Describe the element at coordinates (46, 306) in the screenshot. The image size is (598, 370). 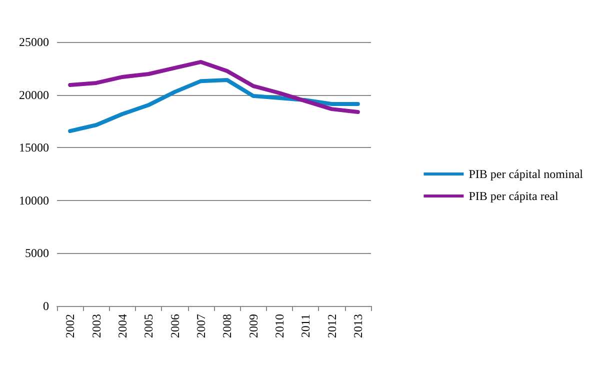
I see `y-tick-label: 0` at that location.